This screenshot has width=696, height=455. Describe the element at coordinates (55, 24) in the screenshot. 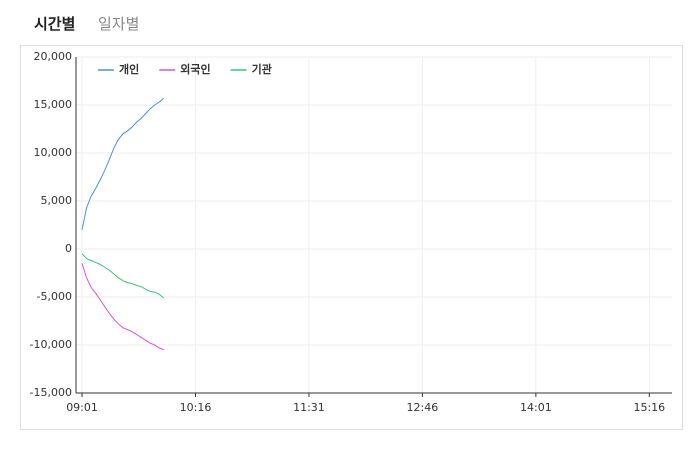

I see `tab: 시간별` at that location.